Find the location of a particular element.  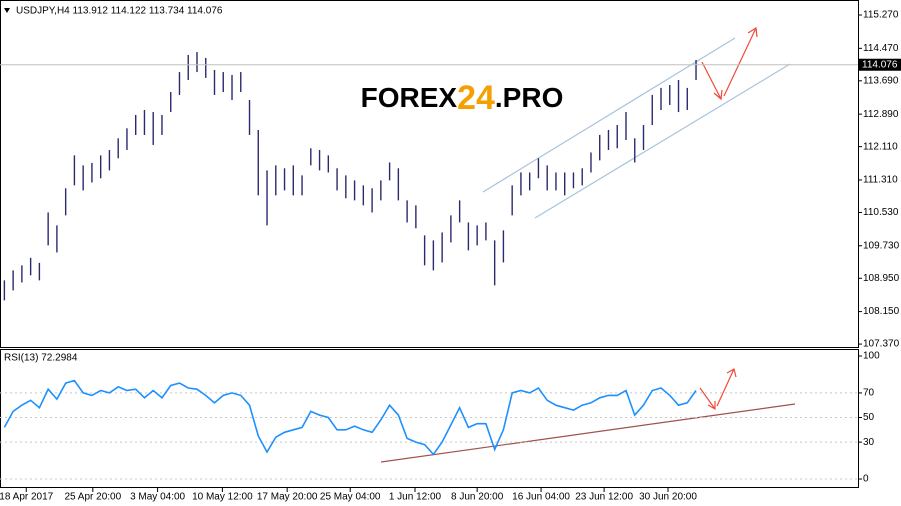

watermark-part: FOREX is located at coordinates (409, 97).